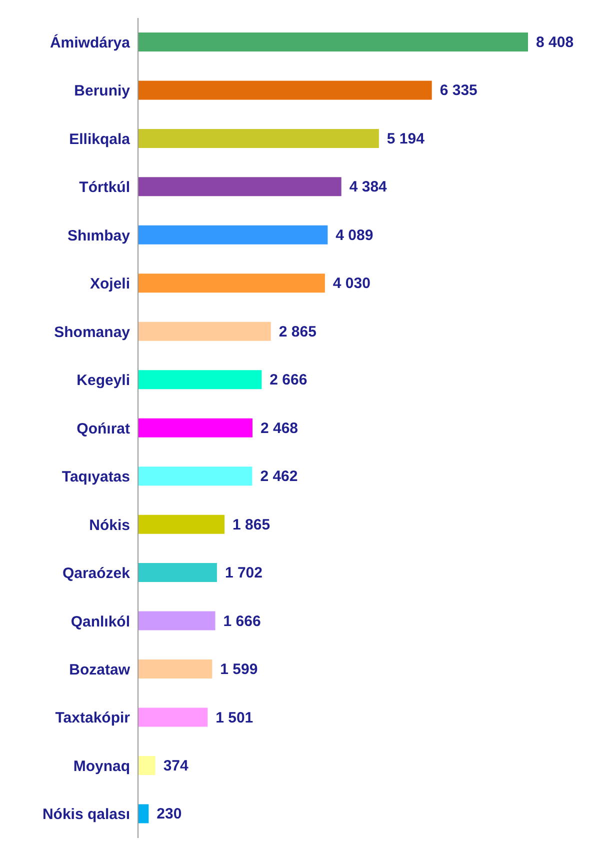  What do you see at coordinates (355, 235) in the screenshot?
I see `data-label: 4 089` at bounding box center [355, 235].